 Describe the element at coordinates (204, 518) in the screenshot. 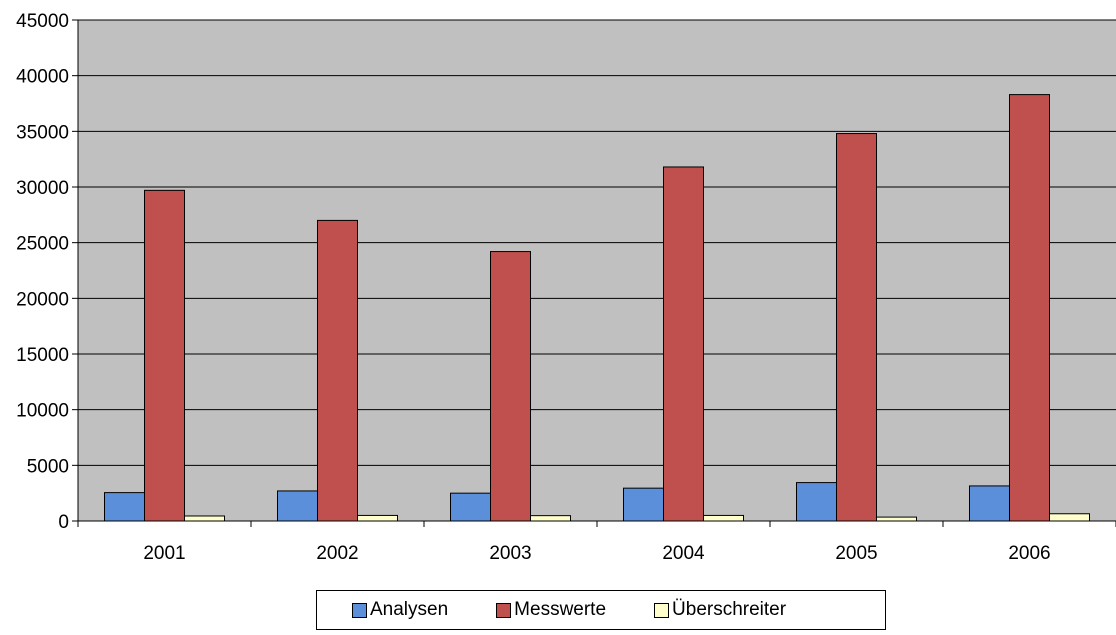

I see `bar-überschreiter-2001` at that location.